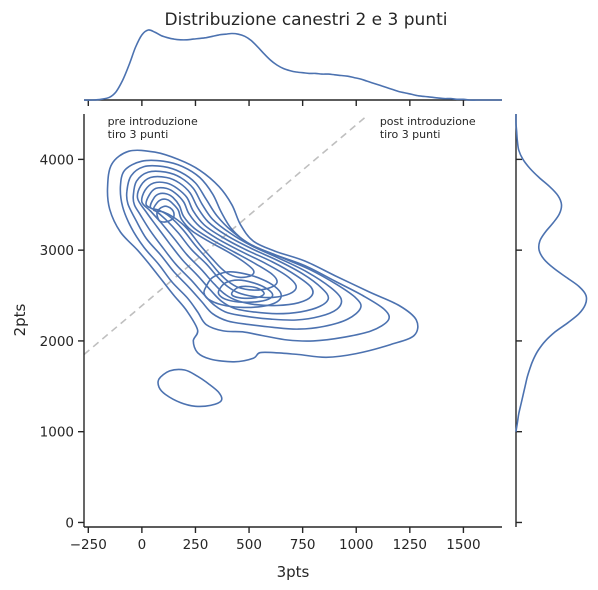 Image resolution: width=598 pixels, height=590 pixels. Describe the element at coordinates (57, 342) in the screenshot. I see `y-tick-label: 2000` at that location.